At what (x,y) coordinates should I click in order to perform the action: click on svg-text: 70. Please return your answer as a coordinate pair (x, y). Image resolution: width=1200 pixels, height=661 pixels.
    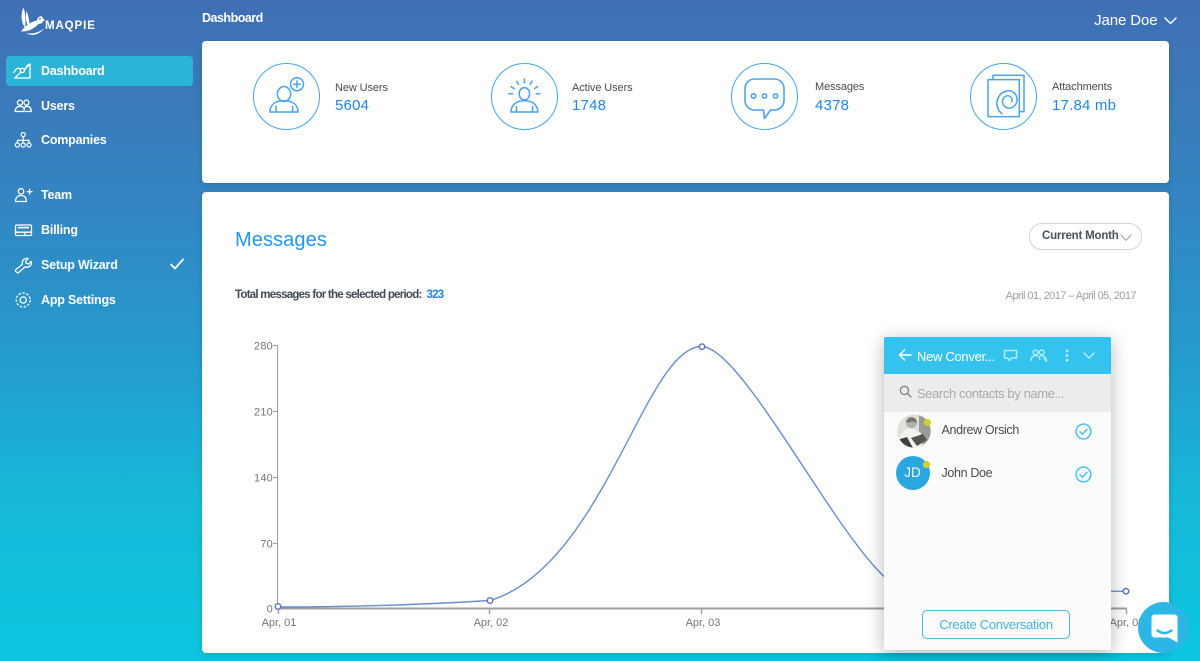
    Looking at the image, I should click on (266, 545).